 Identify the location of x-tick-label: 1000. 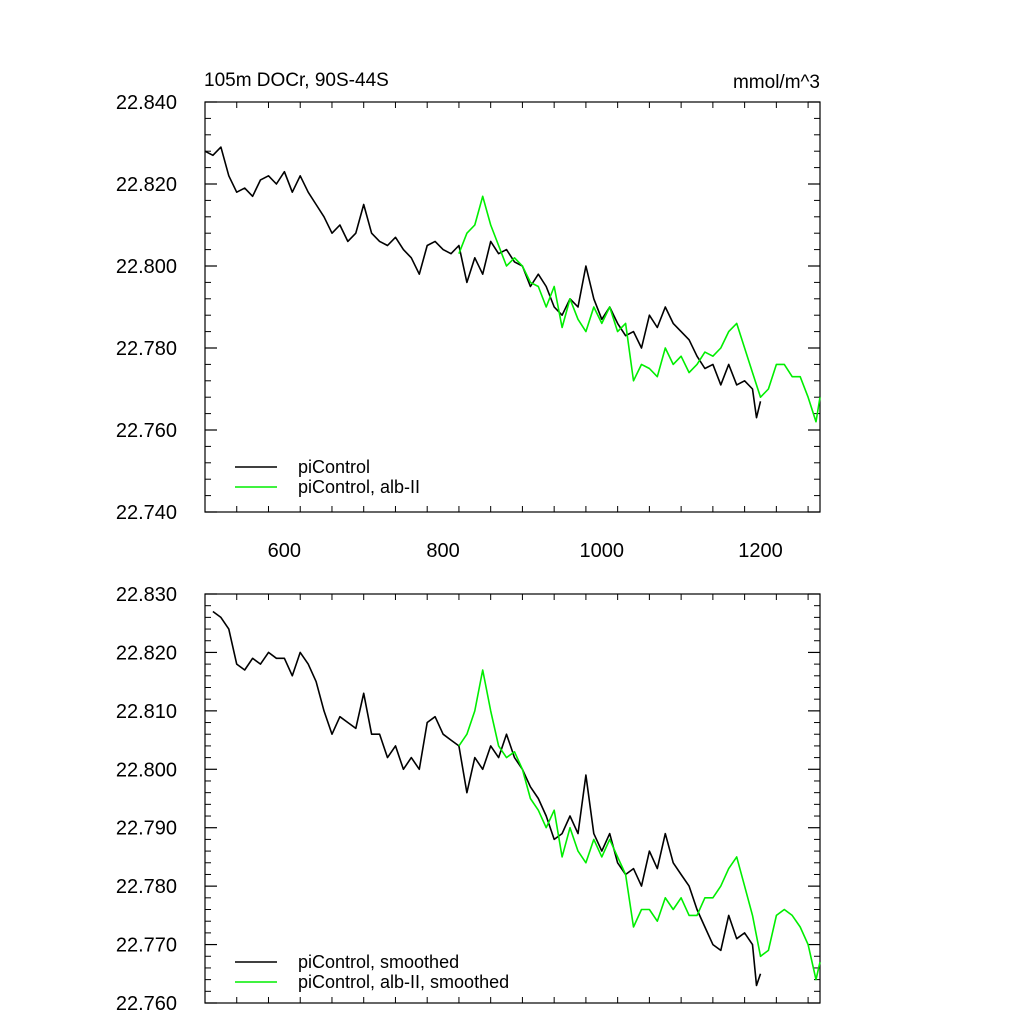
(602, 551).